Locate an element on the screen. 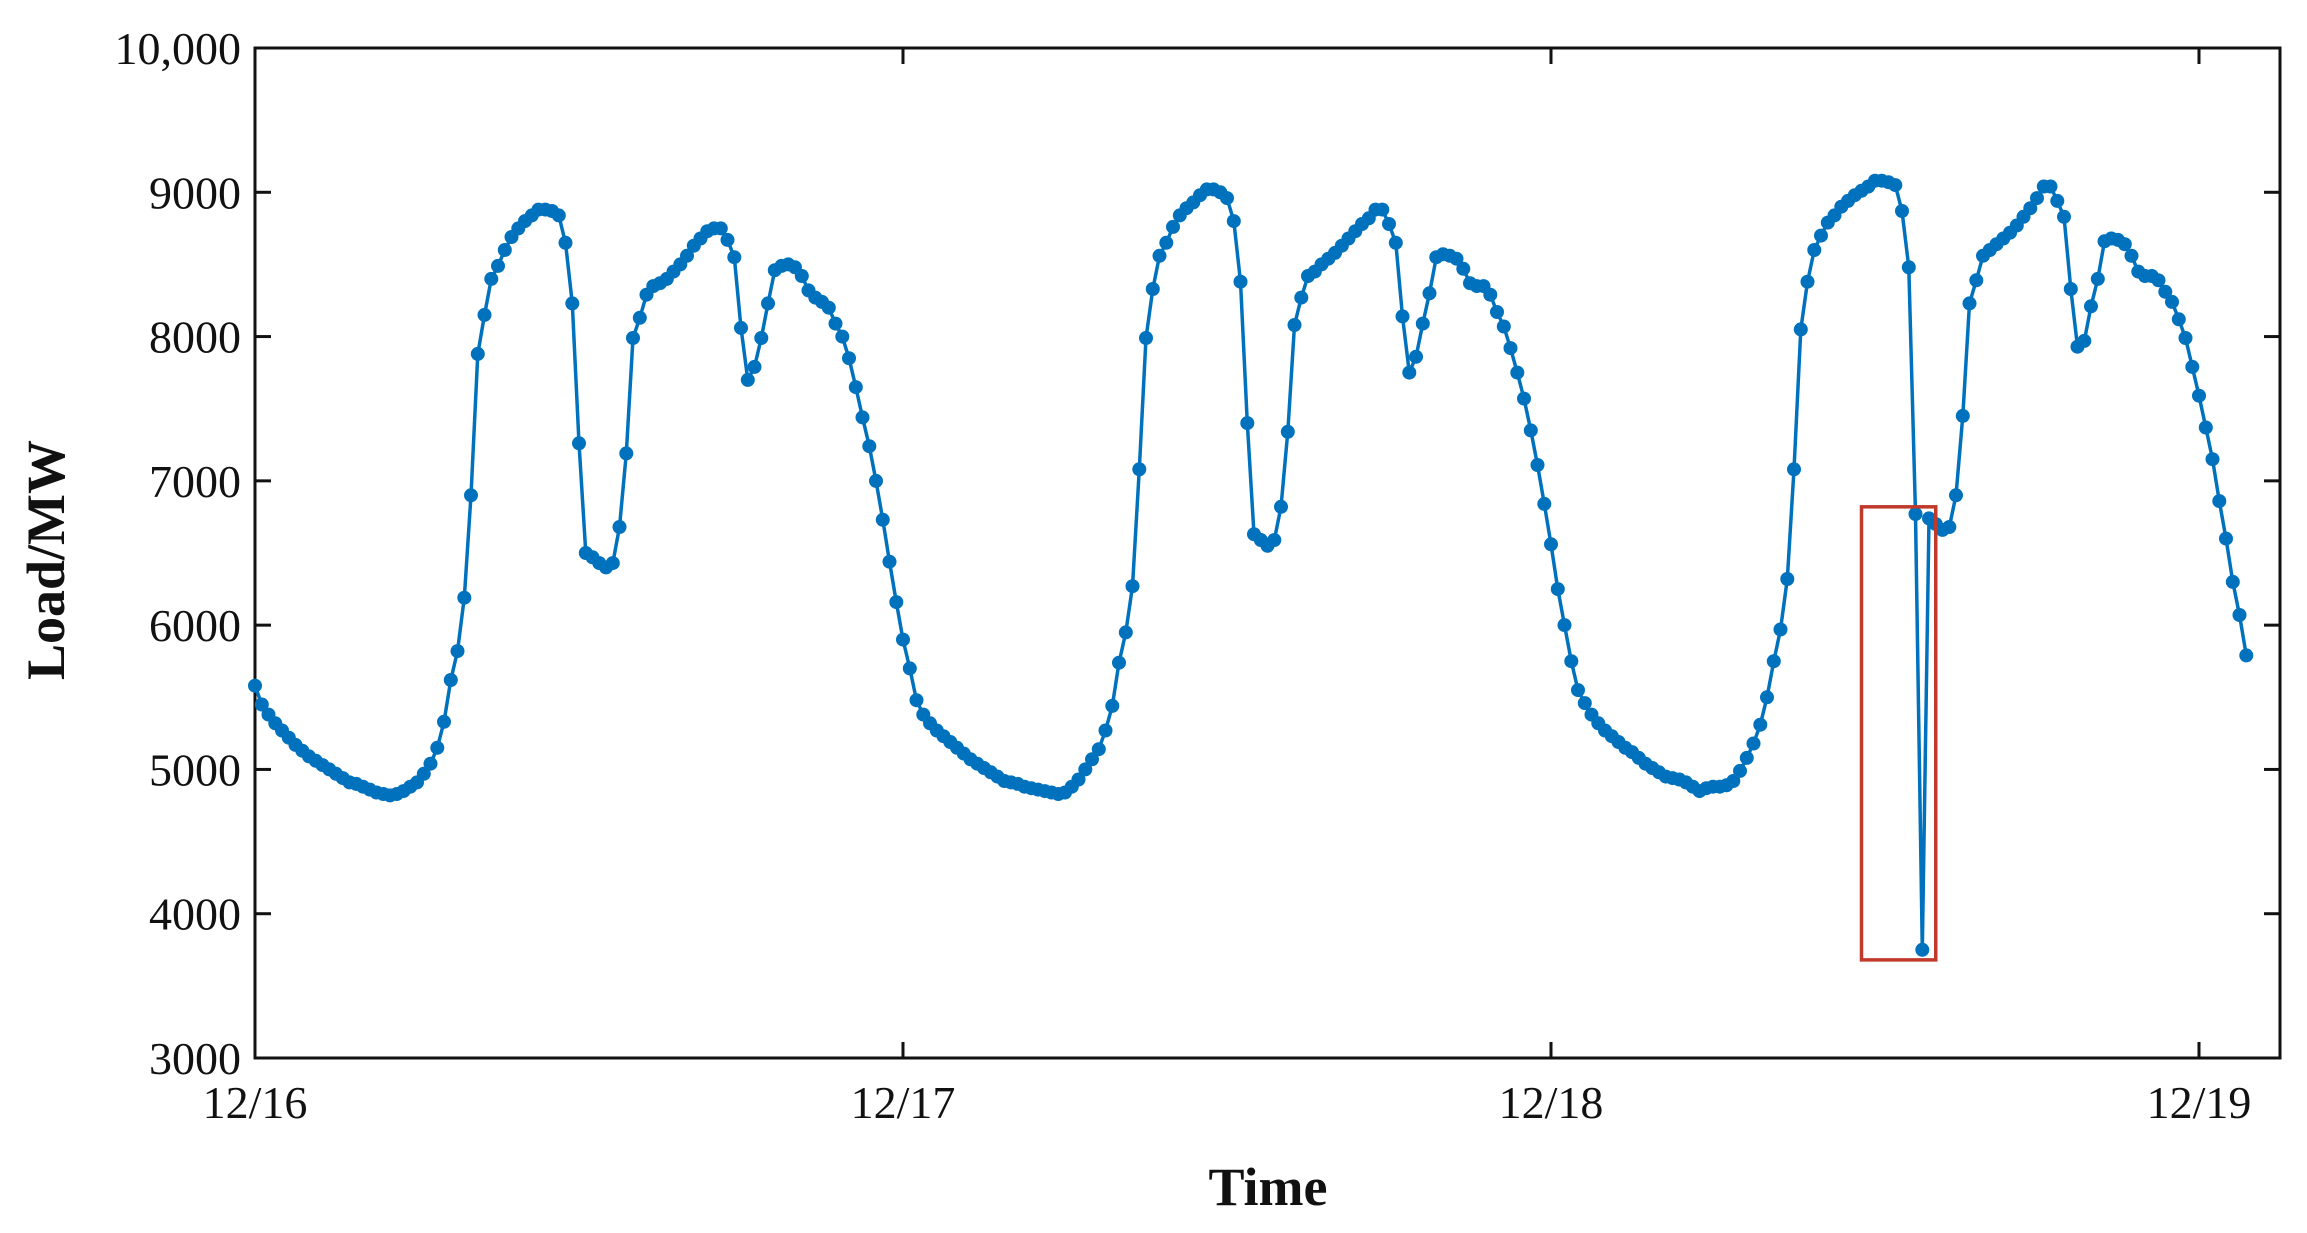 Image resolution: width=2307 pixels, height=1233 pixels. x-tick-label: 12/16 is located at coordinates (255, 1102).